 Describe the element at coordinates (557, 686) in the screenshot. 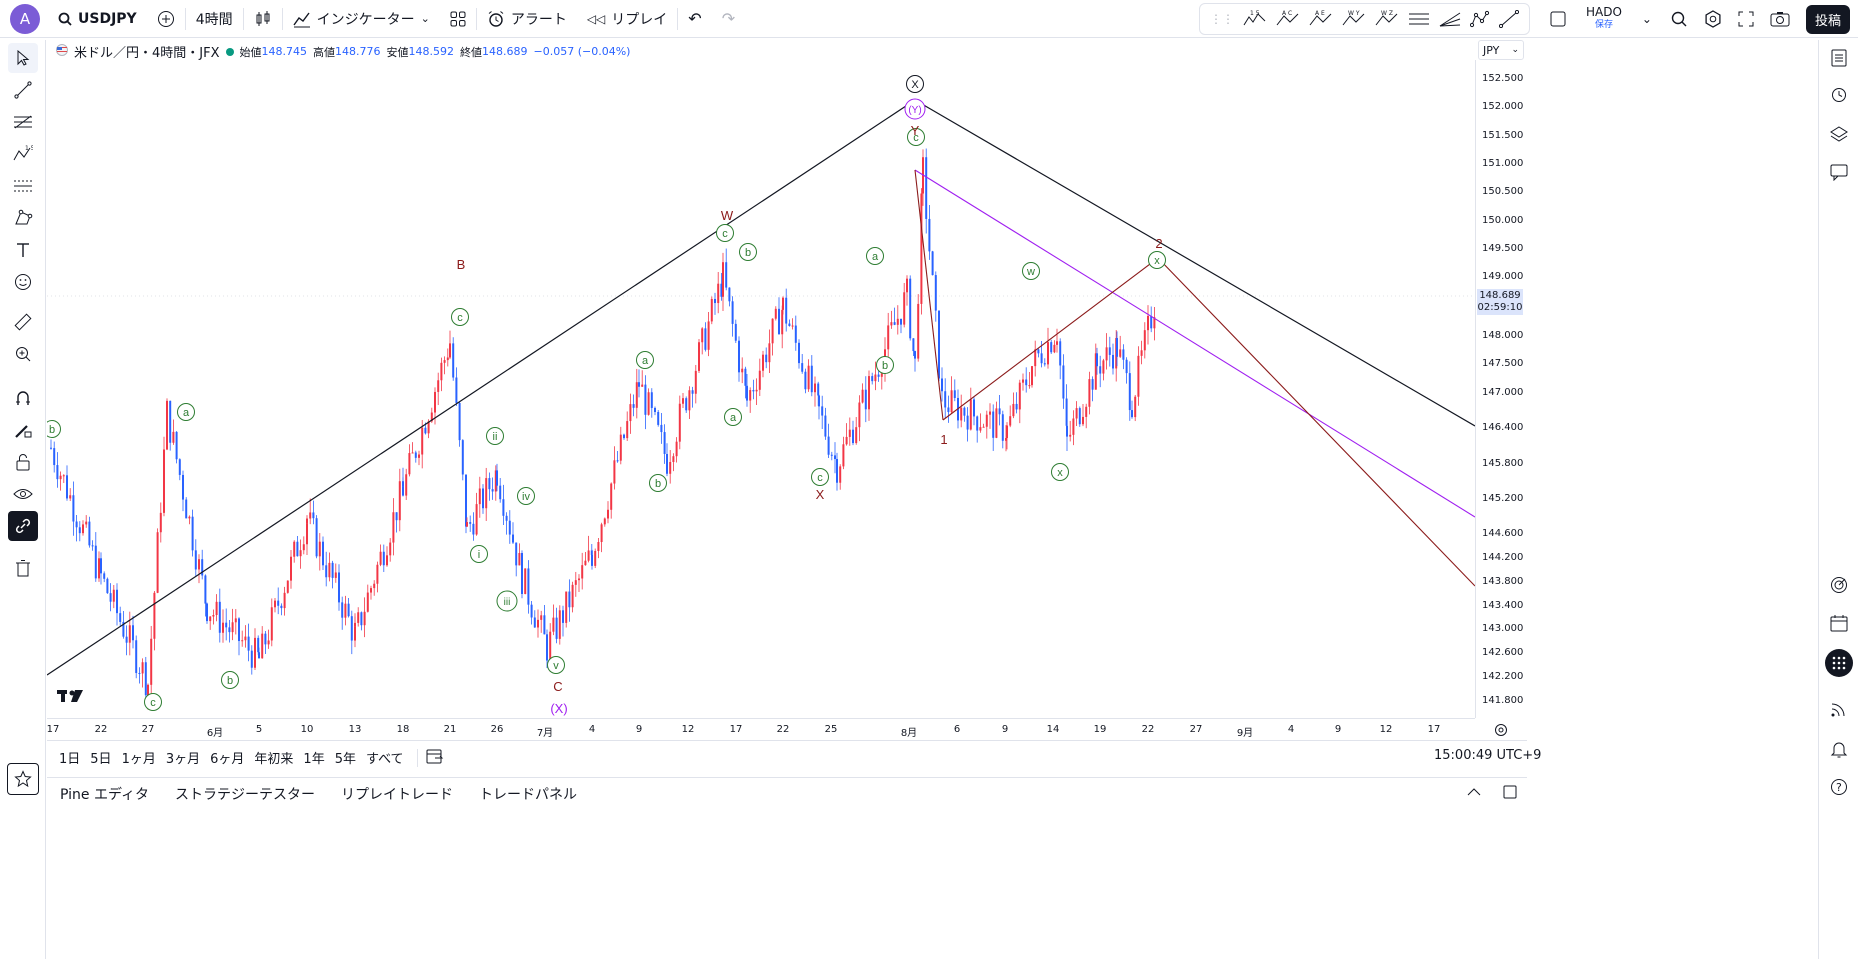

I see `wave-label-plain: C` at that location.